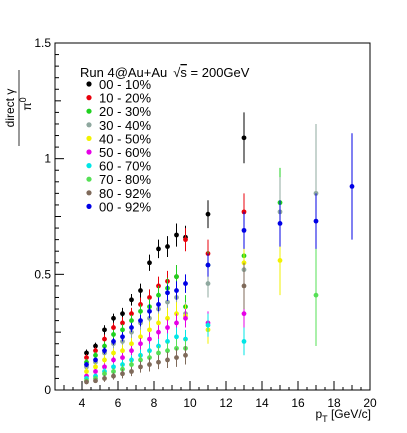 Image resolution: width=407 pixels, height=433 pixels. What do you see at coordinates (125, 206) in the screenshot?
I see `legend-label: 00 - 92%` at bounding box center [125, 206].